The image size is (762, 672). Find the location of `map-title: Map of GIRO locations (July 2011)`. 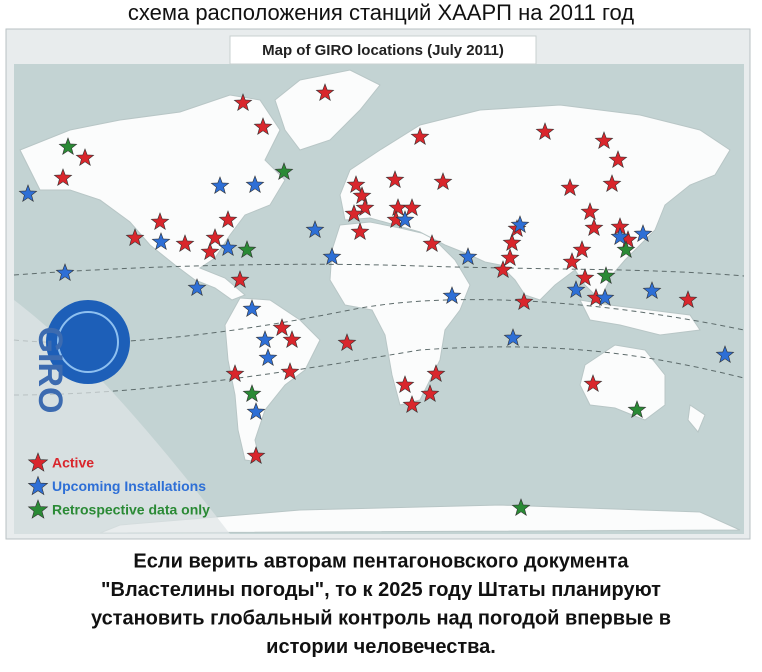

map-title: Map of GIRO locations (July 2011) is located at coordinates (383, 50).